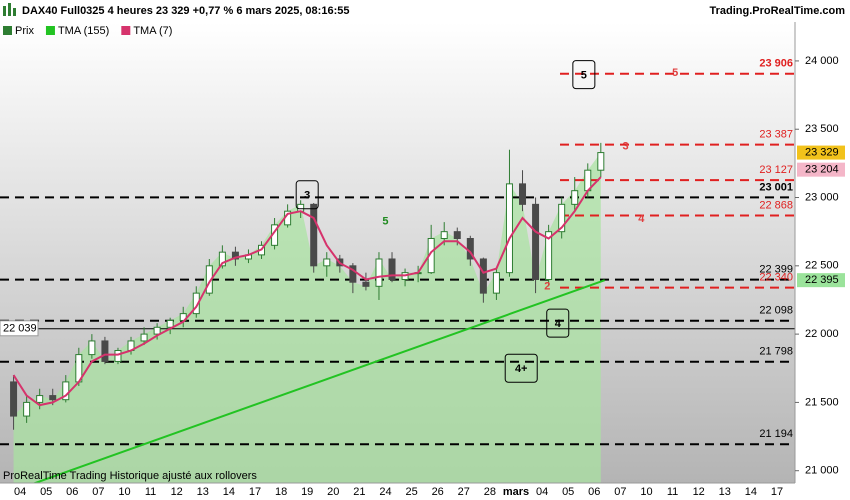  I want to click on level-label: 21 798, so click(776, 352).